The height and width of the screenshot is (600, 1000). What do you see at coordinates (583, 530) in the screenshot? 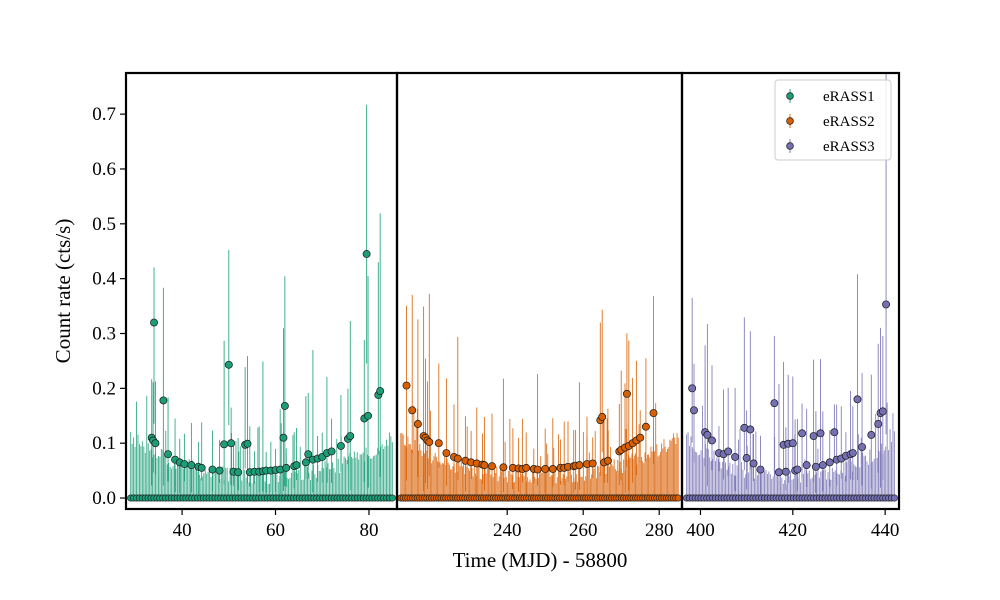
I see `x-tick-label: 260` at bounding box center [583, 530].